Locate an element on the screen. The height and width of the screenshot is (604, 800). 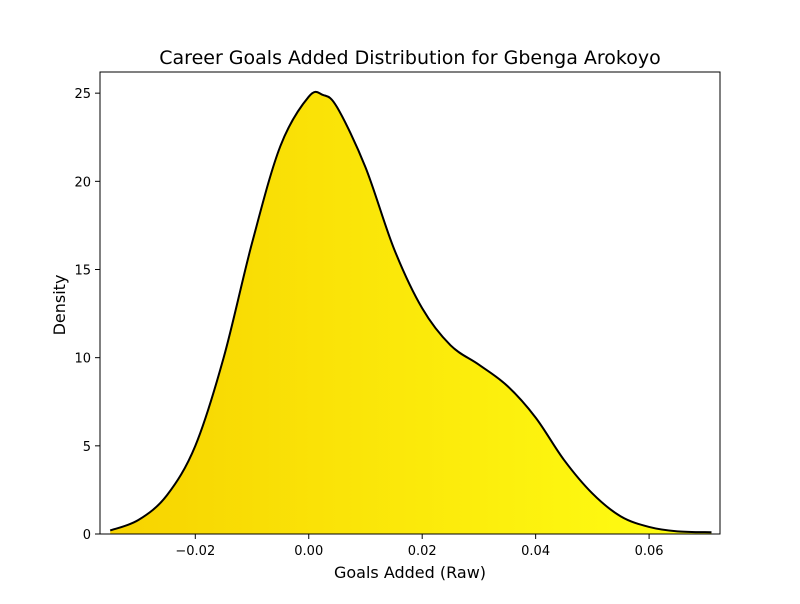
x-tick-label: −0.02 is located at coordinates (195, 551).